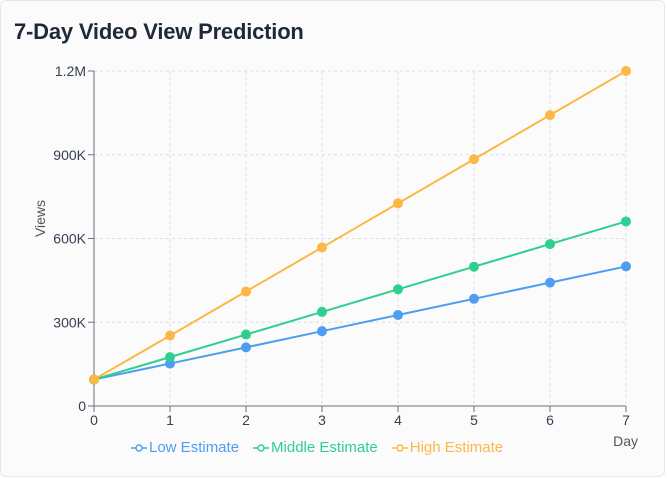 Image resolution: width=667 pixels, height=479 pixels. I want to click on chart-legend: Low Estimate Middle Estimate High Estimate, so click(317, 447).